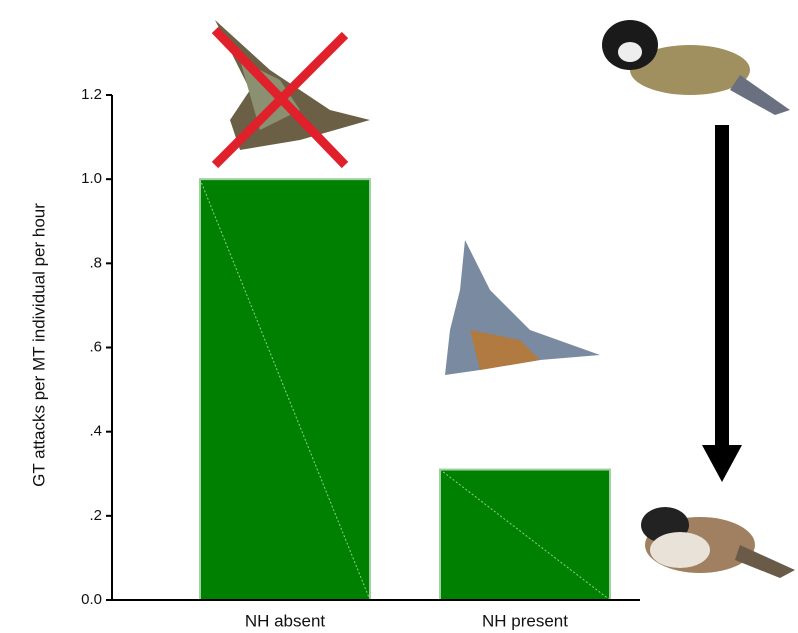 The height and width of the screenshot is (633, 798). I want to click on x-tick-label: NH present, so click(525, 620).